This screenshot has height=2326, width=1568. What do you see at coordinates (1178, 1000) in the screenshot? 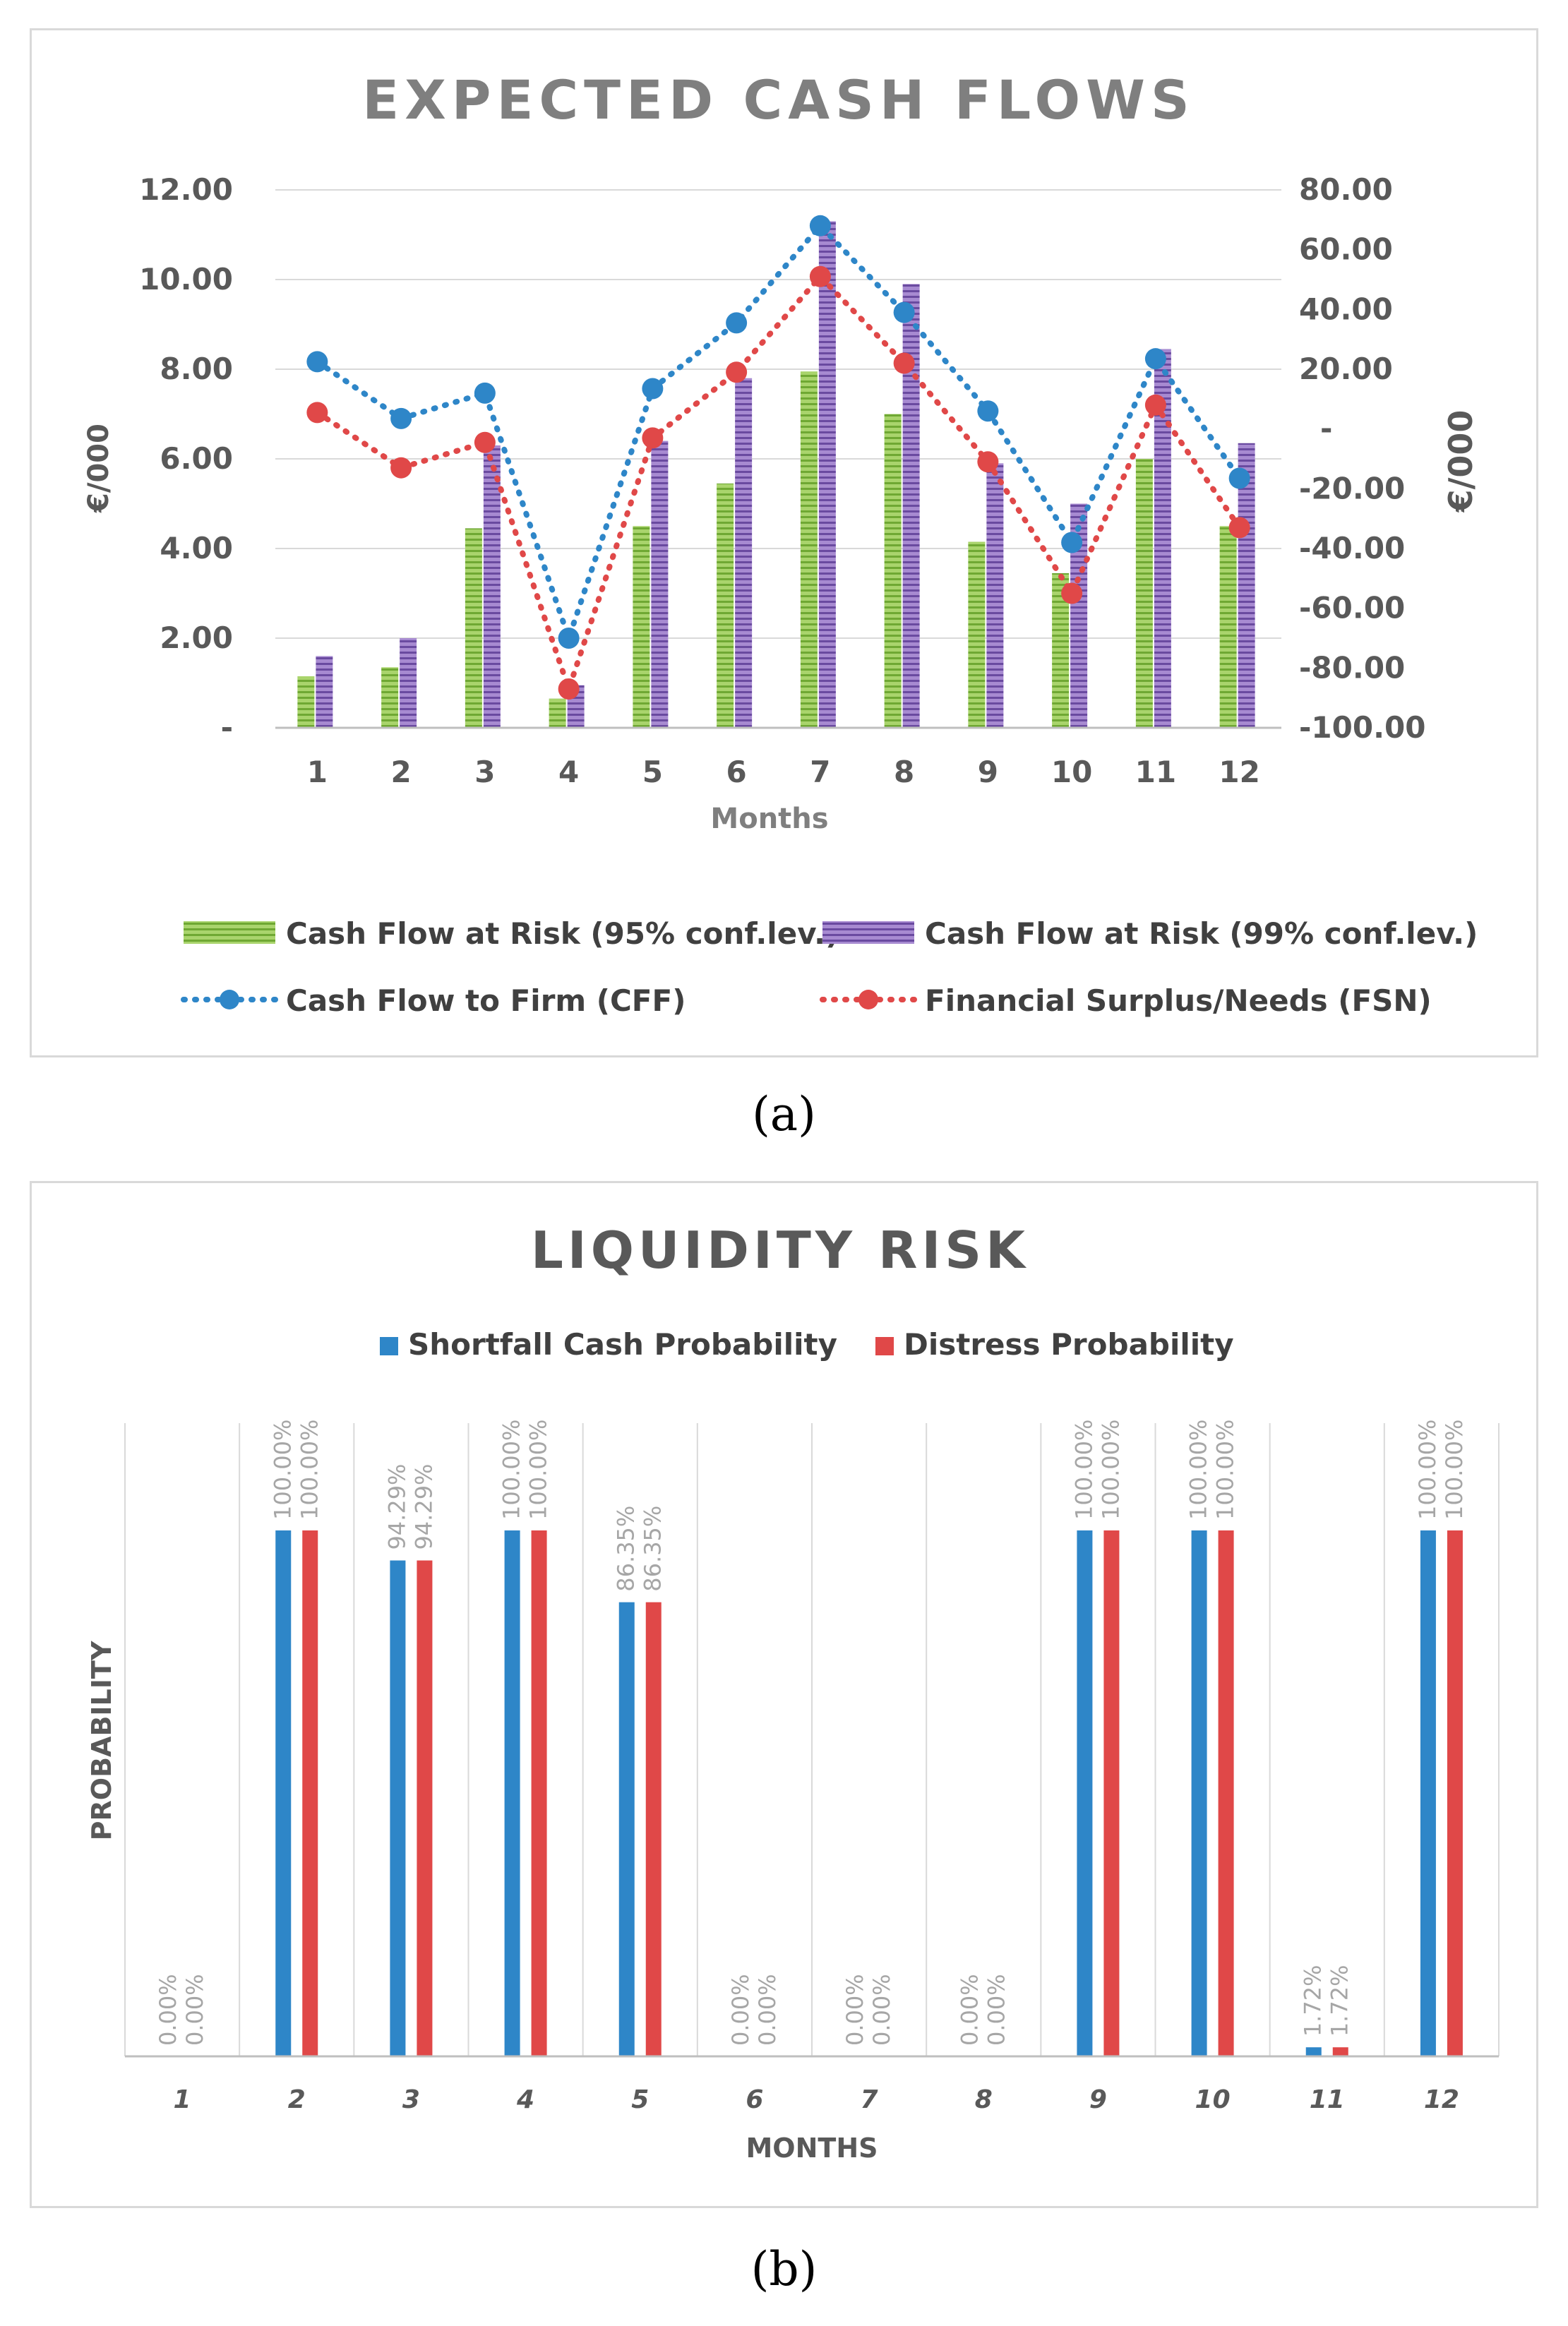
I see `legend-label: Financial Surplus/Needs (FSN)` at bounding box center [1178, 1000].